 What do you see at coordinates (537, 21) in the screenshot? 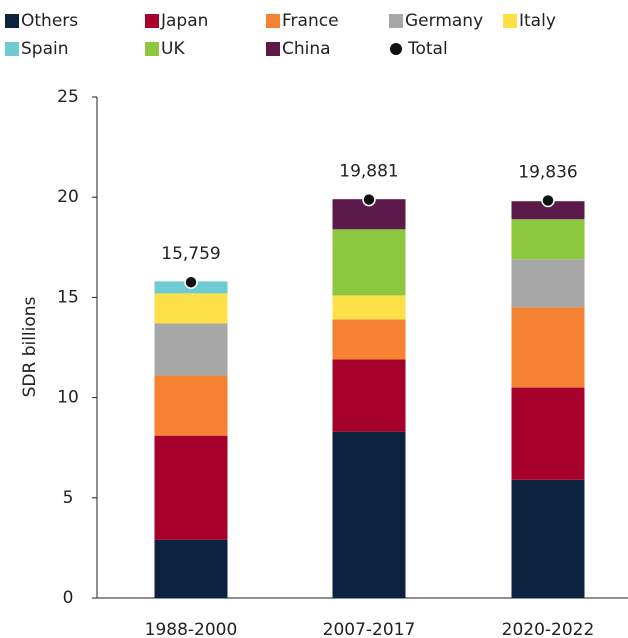
I see `legend-label: Italy` at bounding box center [537, 21].